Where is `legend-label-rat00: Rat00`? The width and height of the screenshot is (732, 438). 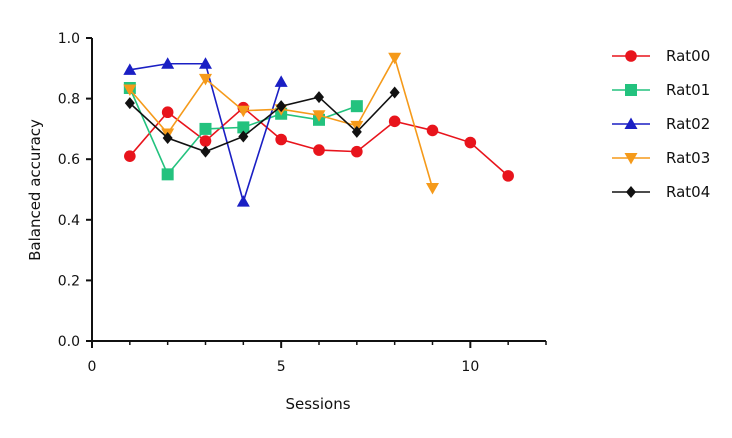 legend-label-rat00: Rat00 is located at coordinates (688, 56).